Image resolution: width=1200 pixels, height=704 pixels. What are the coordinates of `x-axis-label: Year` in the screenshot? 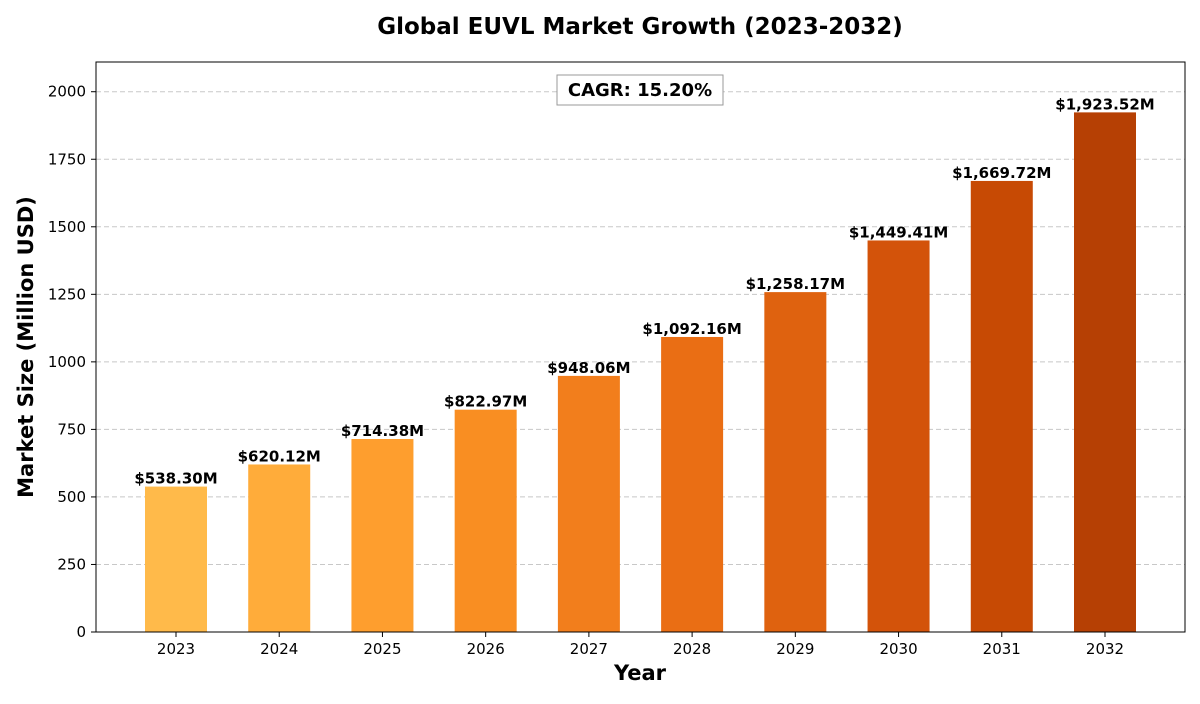 It's located at (640, 673).